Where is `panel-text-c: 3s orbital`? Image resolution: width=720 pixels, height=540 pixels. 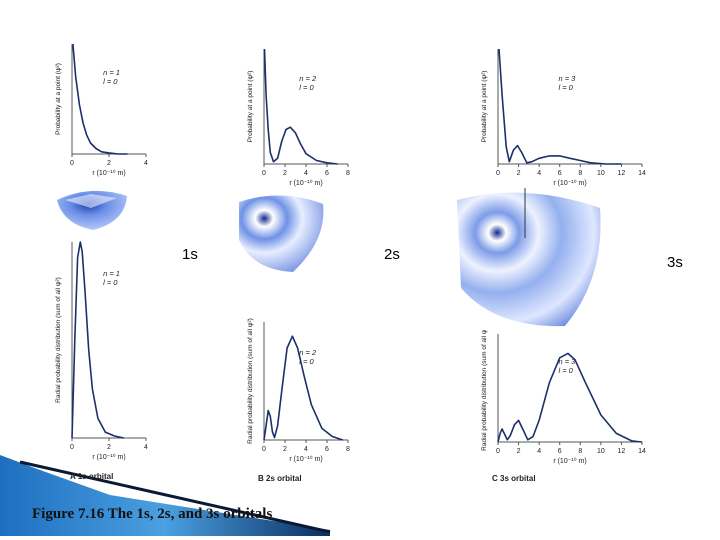 panel-text-c: 3s orbital is located at coordinates (518, 478).